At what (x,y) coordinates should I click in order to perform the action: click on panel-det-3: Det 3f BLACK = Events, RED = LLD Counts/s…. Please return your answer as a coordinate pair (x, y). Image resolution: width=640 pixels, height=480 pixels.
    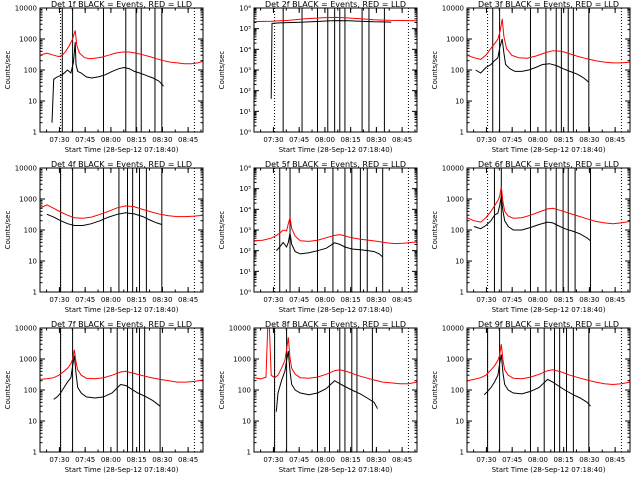
    Looking at the image, I should click on (531, 77).